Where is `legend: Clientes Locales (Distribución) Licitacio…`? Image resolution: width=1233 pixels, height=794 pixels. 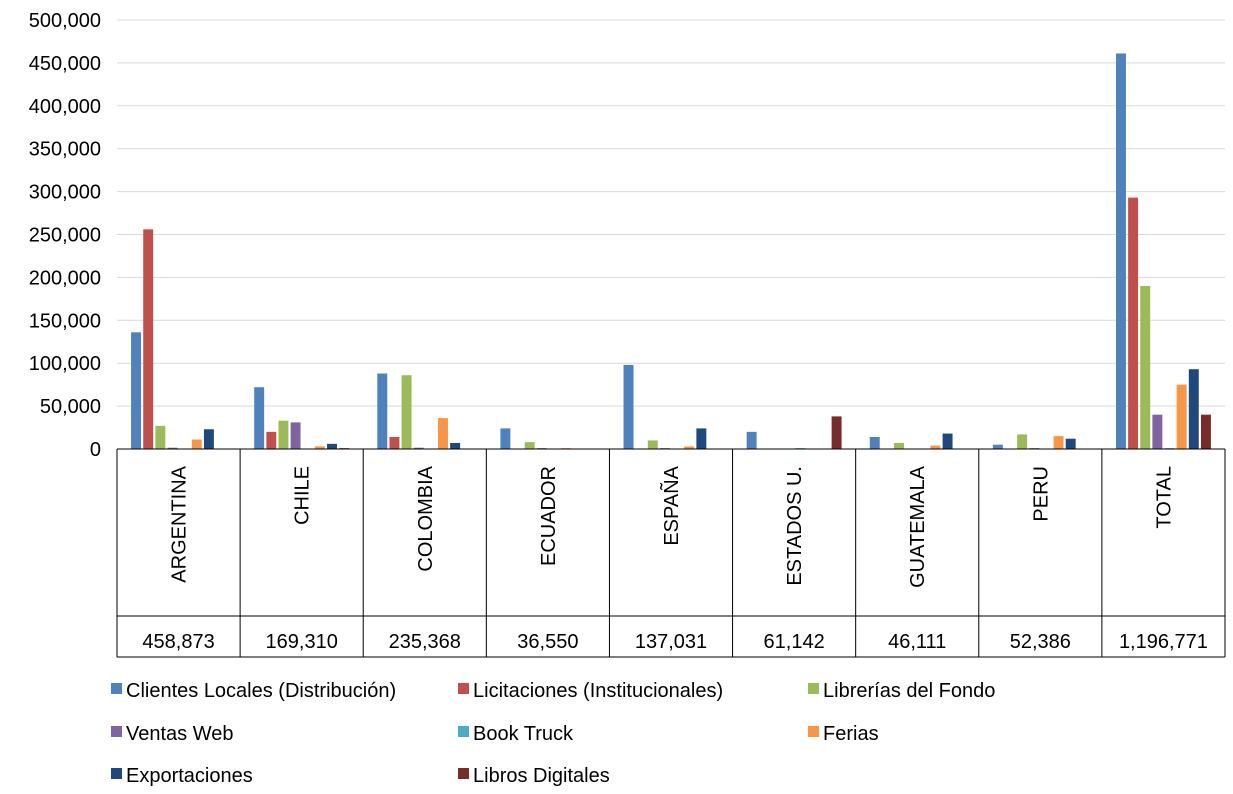 legend: Clientes Locales (Distribución) Licitacio… is located at coordinates (553, 733).